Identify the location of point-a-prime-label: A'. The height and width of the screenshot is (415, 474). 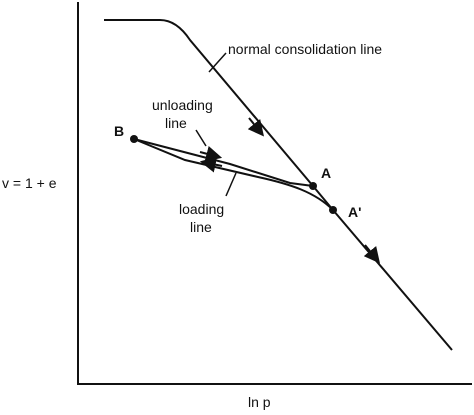
(354, 212).